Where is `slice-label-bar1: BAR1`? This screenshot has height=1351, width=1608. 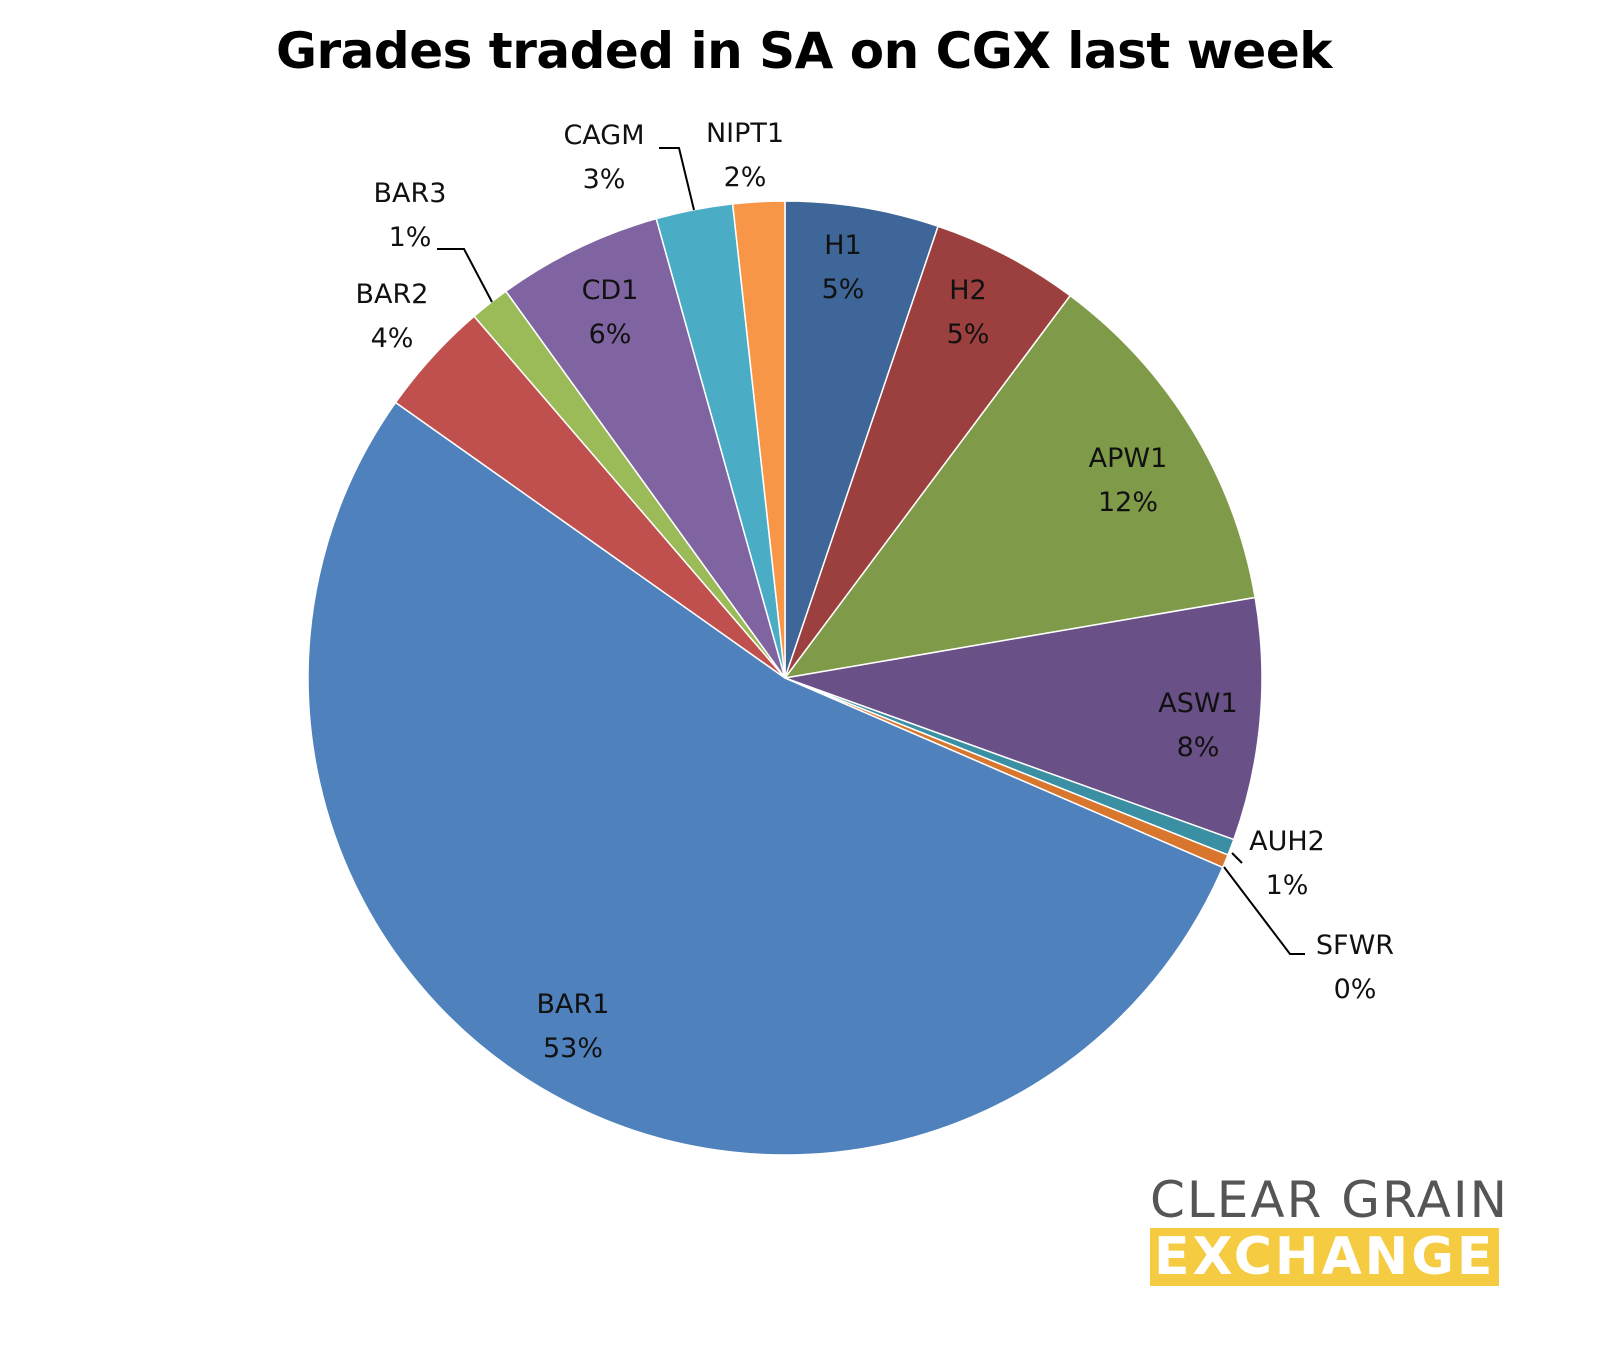 slice-label-bar1: BAR1 is located at coordinates (573, 1004).